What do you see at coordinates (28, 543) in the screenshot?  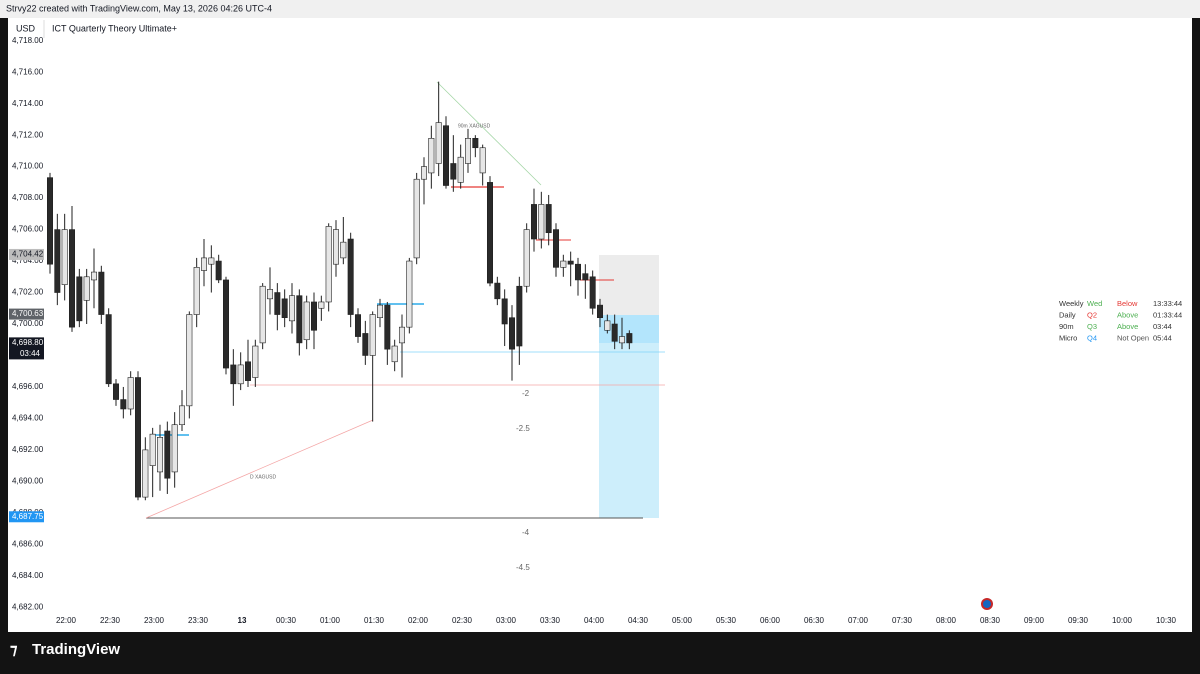 I see `y-tick-label: 4,686.00` at bounding box center [28, 543].